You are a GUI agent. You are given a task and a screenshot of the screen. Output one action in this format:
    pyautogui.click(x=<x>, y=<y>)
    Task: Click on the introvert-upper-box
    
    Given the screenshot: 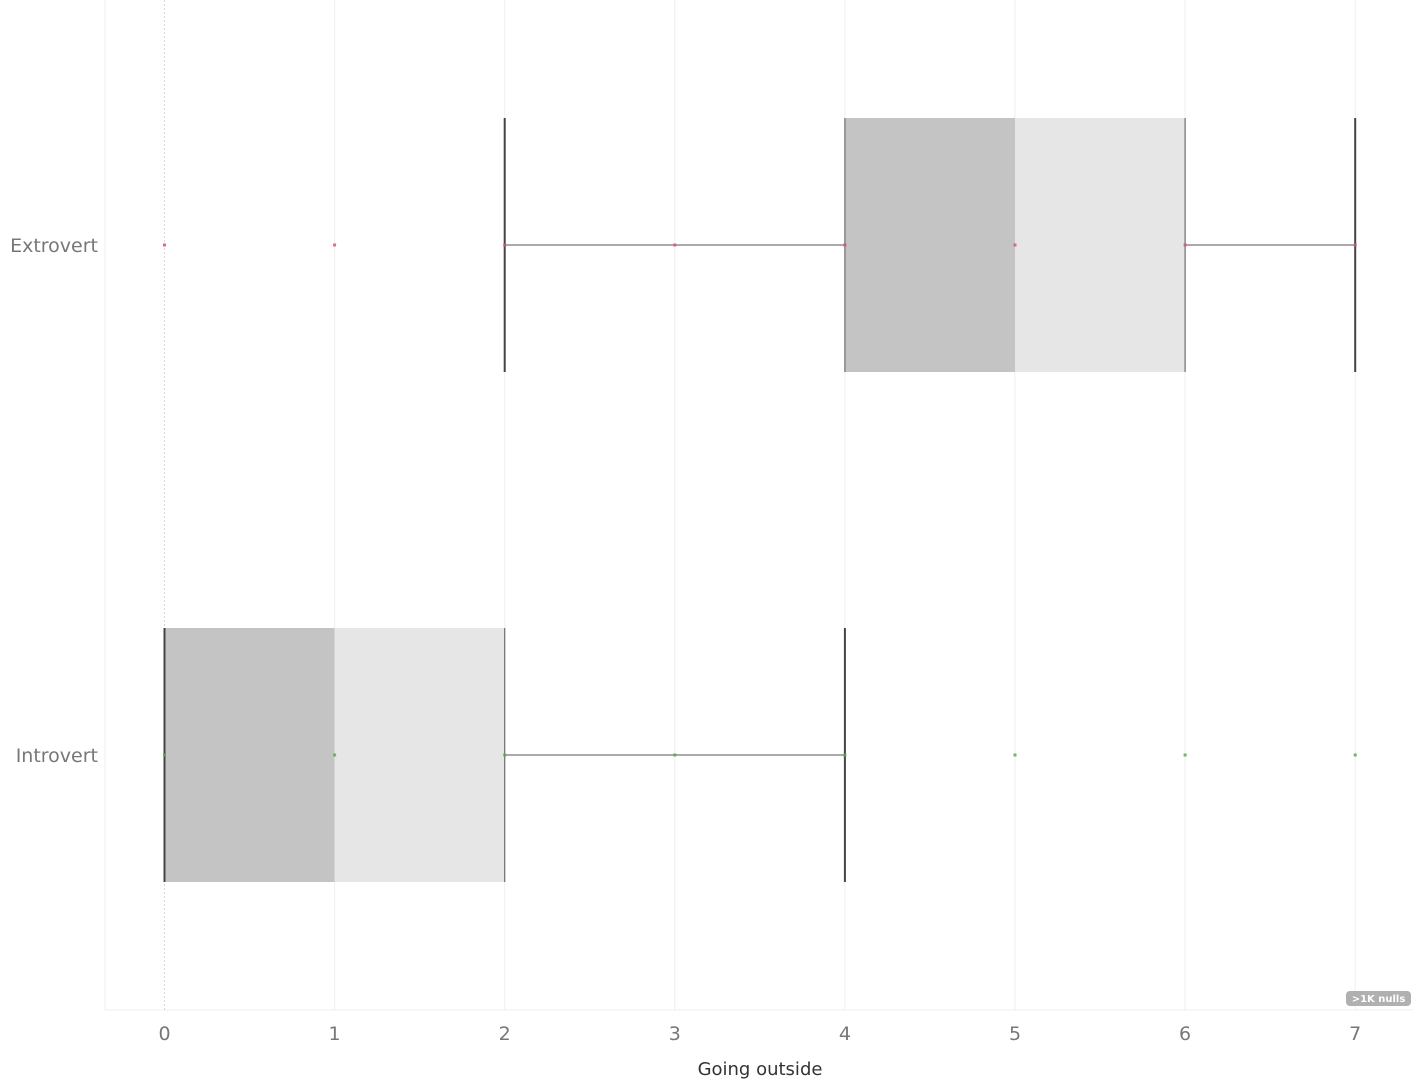 What is the action you would take?
    pyautogui.click(x=419, y=755)
    